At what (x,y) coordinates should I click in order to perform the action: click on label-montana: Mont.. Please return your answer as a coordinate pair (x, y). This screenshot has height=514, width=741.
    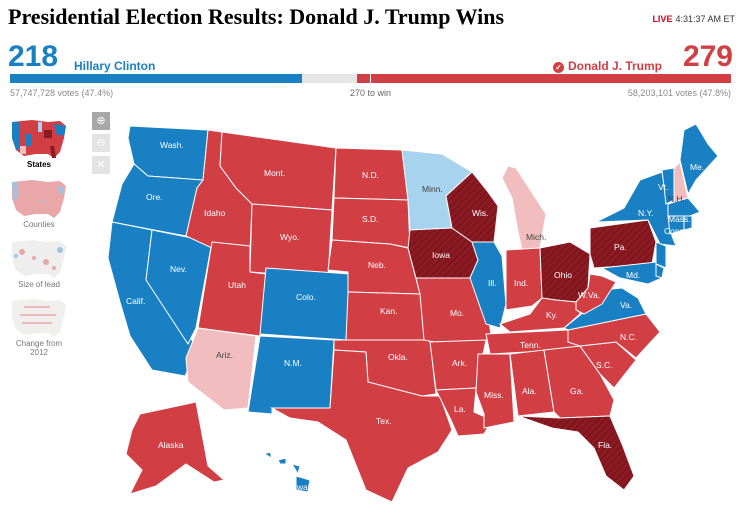
    Looking at the image, I should click on (274, 173).